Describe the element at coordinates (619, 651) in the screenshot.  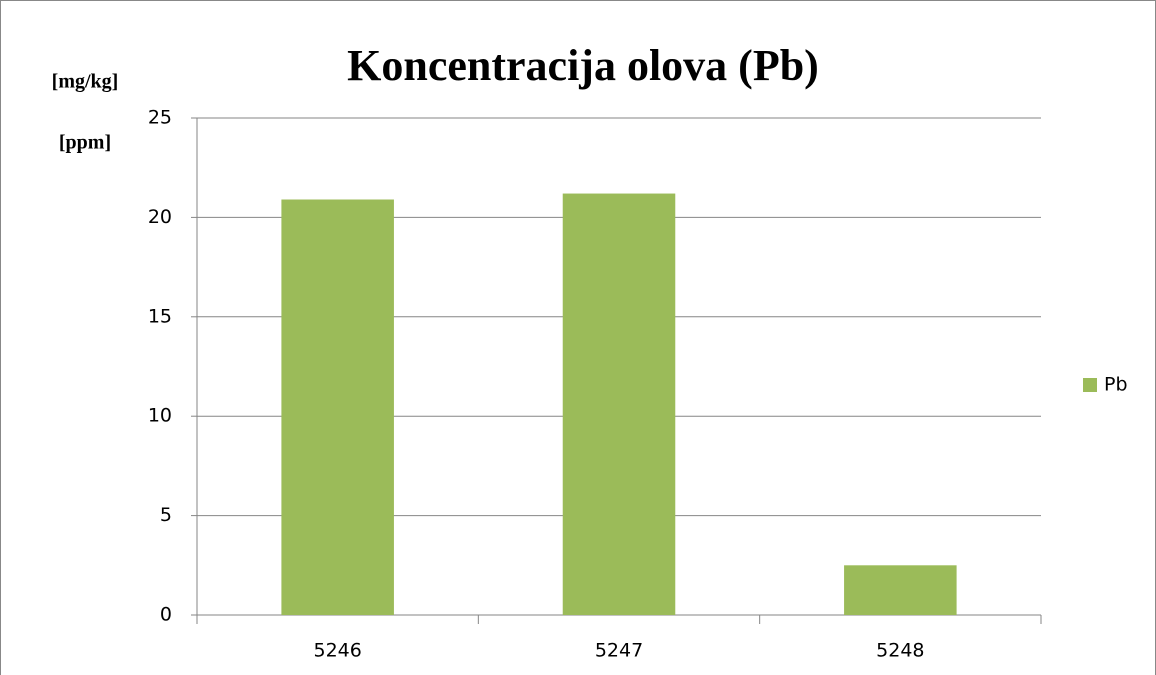
I see `x-tick-label: 5247` at that location.